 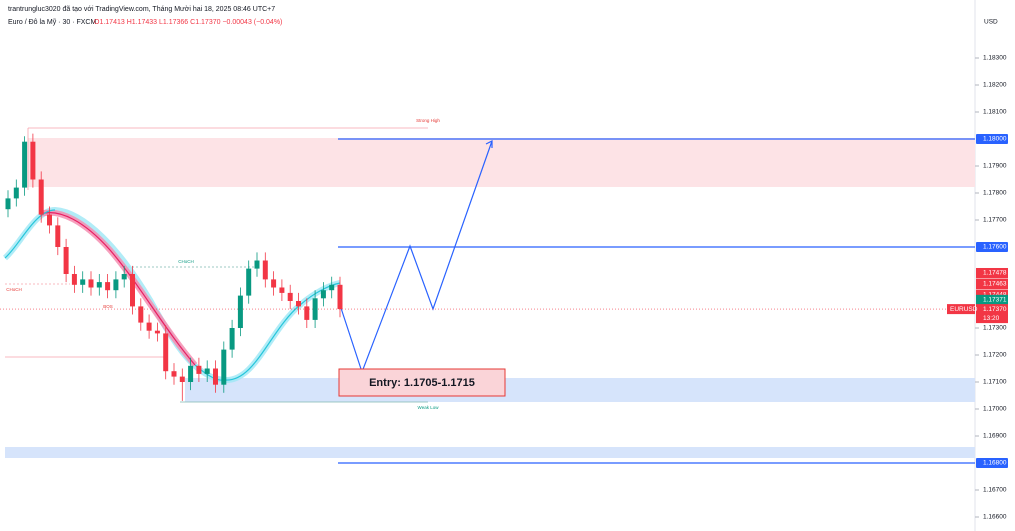 What do you see at coordinates (991, 318) in the screenshot?
I see `countdown-label: 13:20` at bounding box center [991, 318].